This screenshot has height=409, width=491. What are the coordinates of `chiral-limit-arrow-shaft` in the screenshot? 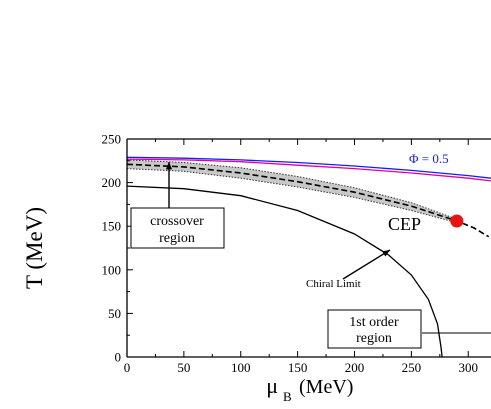 It's located at (366, 264).